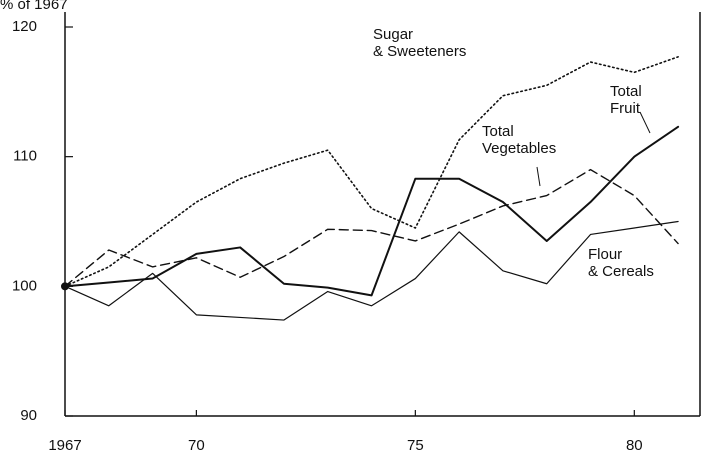 The height and width of the screenshot is (465, 702). What do you see at coordinates (65, 286) in the screenshot?
I see `origin-dot` at bounding box center [65, 286].